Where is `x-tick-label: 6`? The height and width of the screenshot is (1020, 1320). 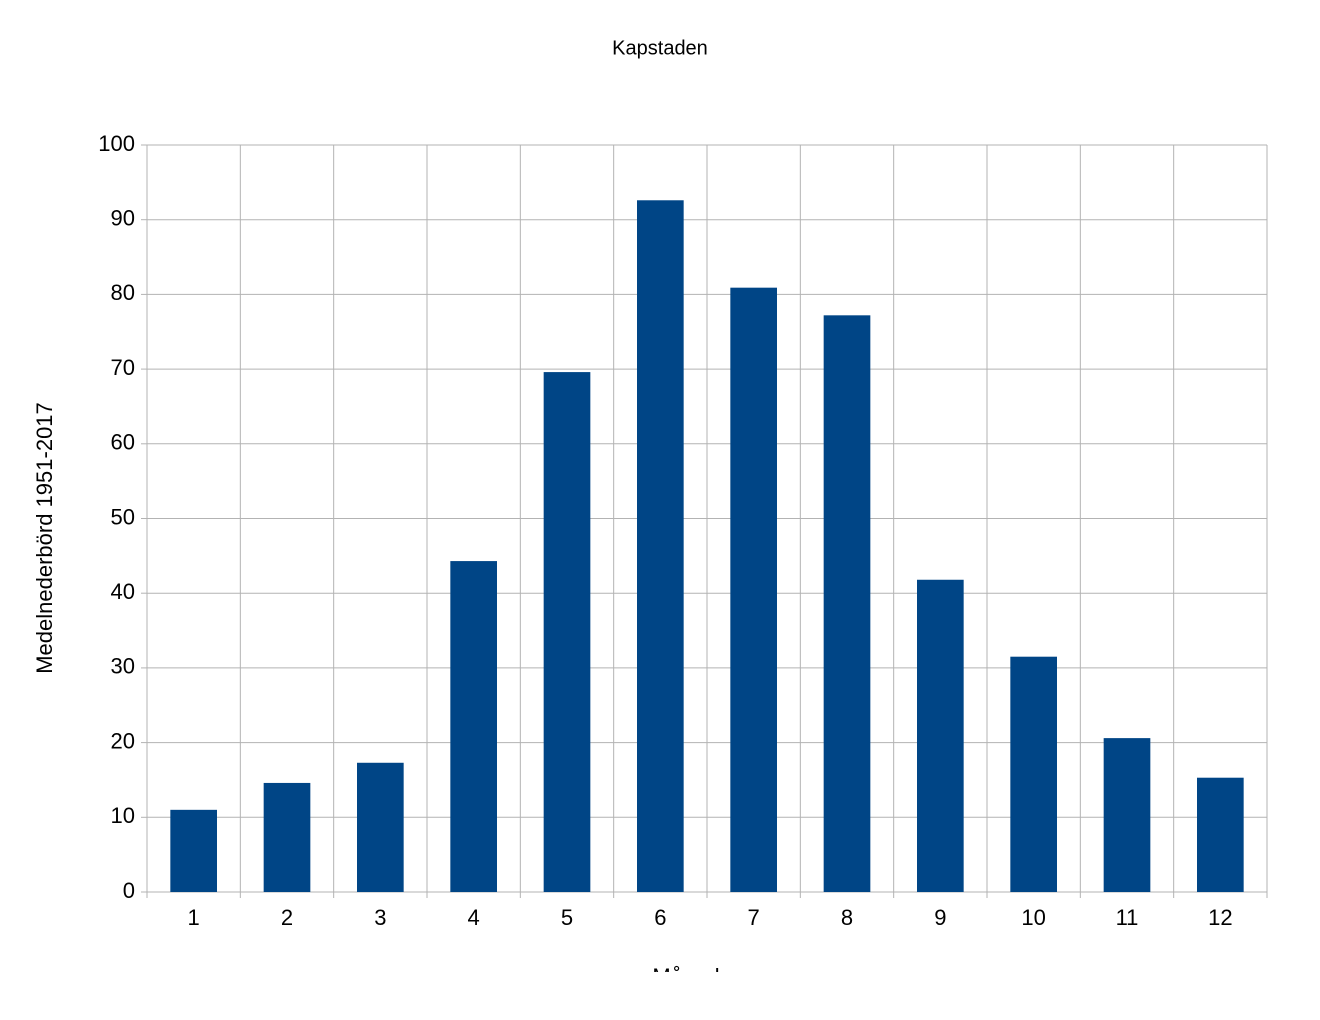 x-tick-label: 6 is located at coordinates (660, 917).